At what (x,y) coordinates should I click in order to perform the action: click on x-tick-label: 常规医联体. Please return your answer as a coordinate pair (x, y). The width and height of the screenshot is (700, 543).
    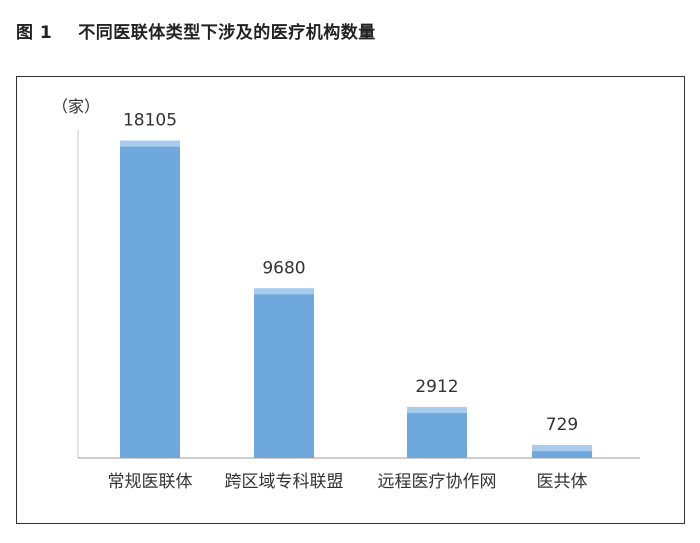
    Looking at the image, I should click on (150, 482).